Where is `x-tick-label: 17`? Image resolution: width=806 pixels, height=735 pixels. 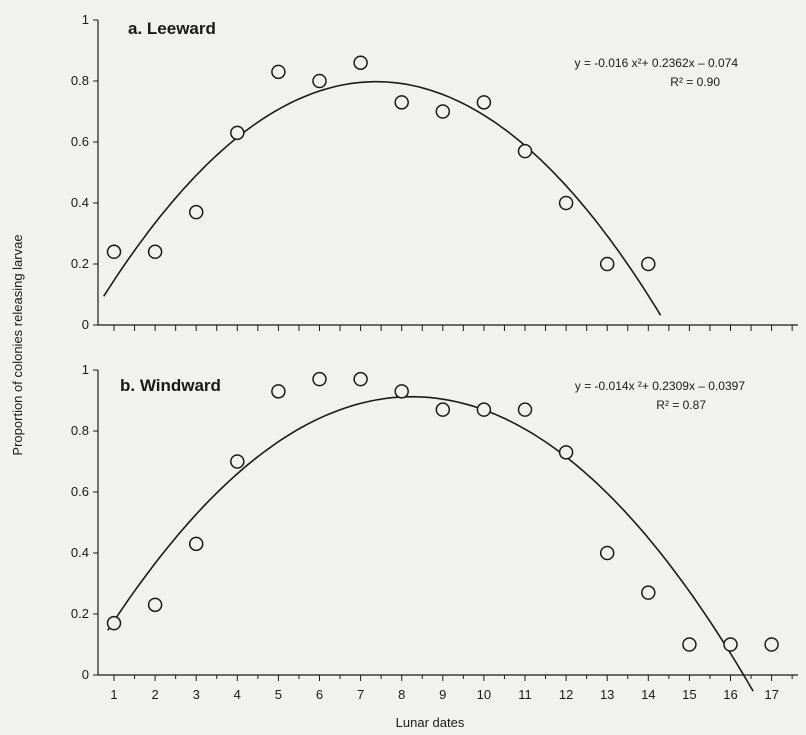 x-tick-label: 17 is located at coordinates (771, 694).